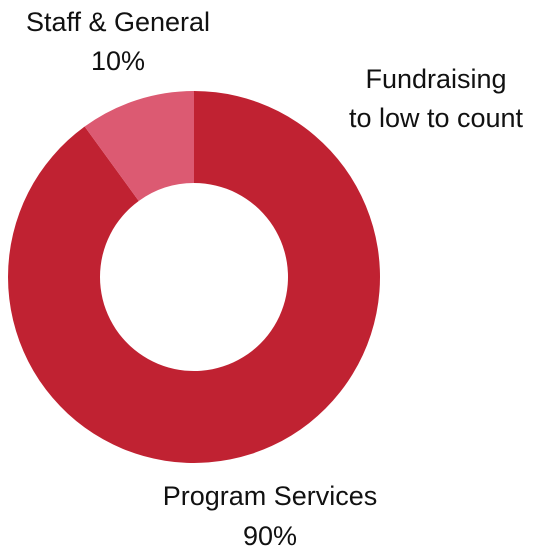 This screenshot has height=554, width=543. Describe the element at coordinates (139, 146) in the screenshot. I see `slice-staff-general` at that location.